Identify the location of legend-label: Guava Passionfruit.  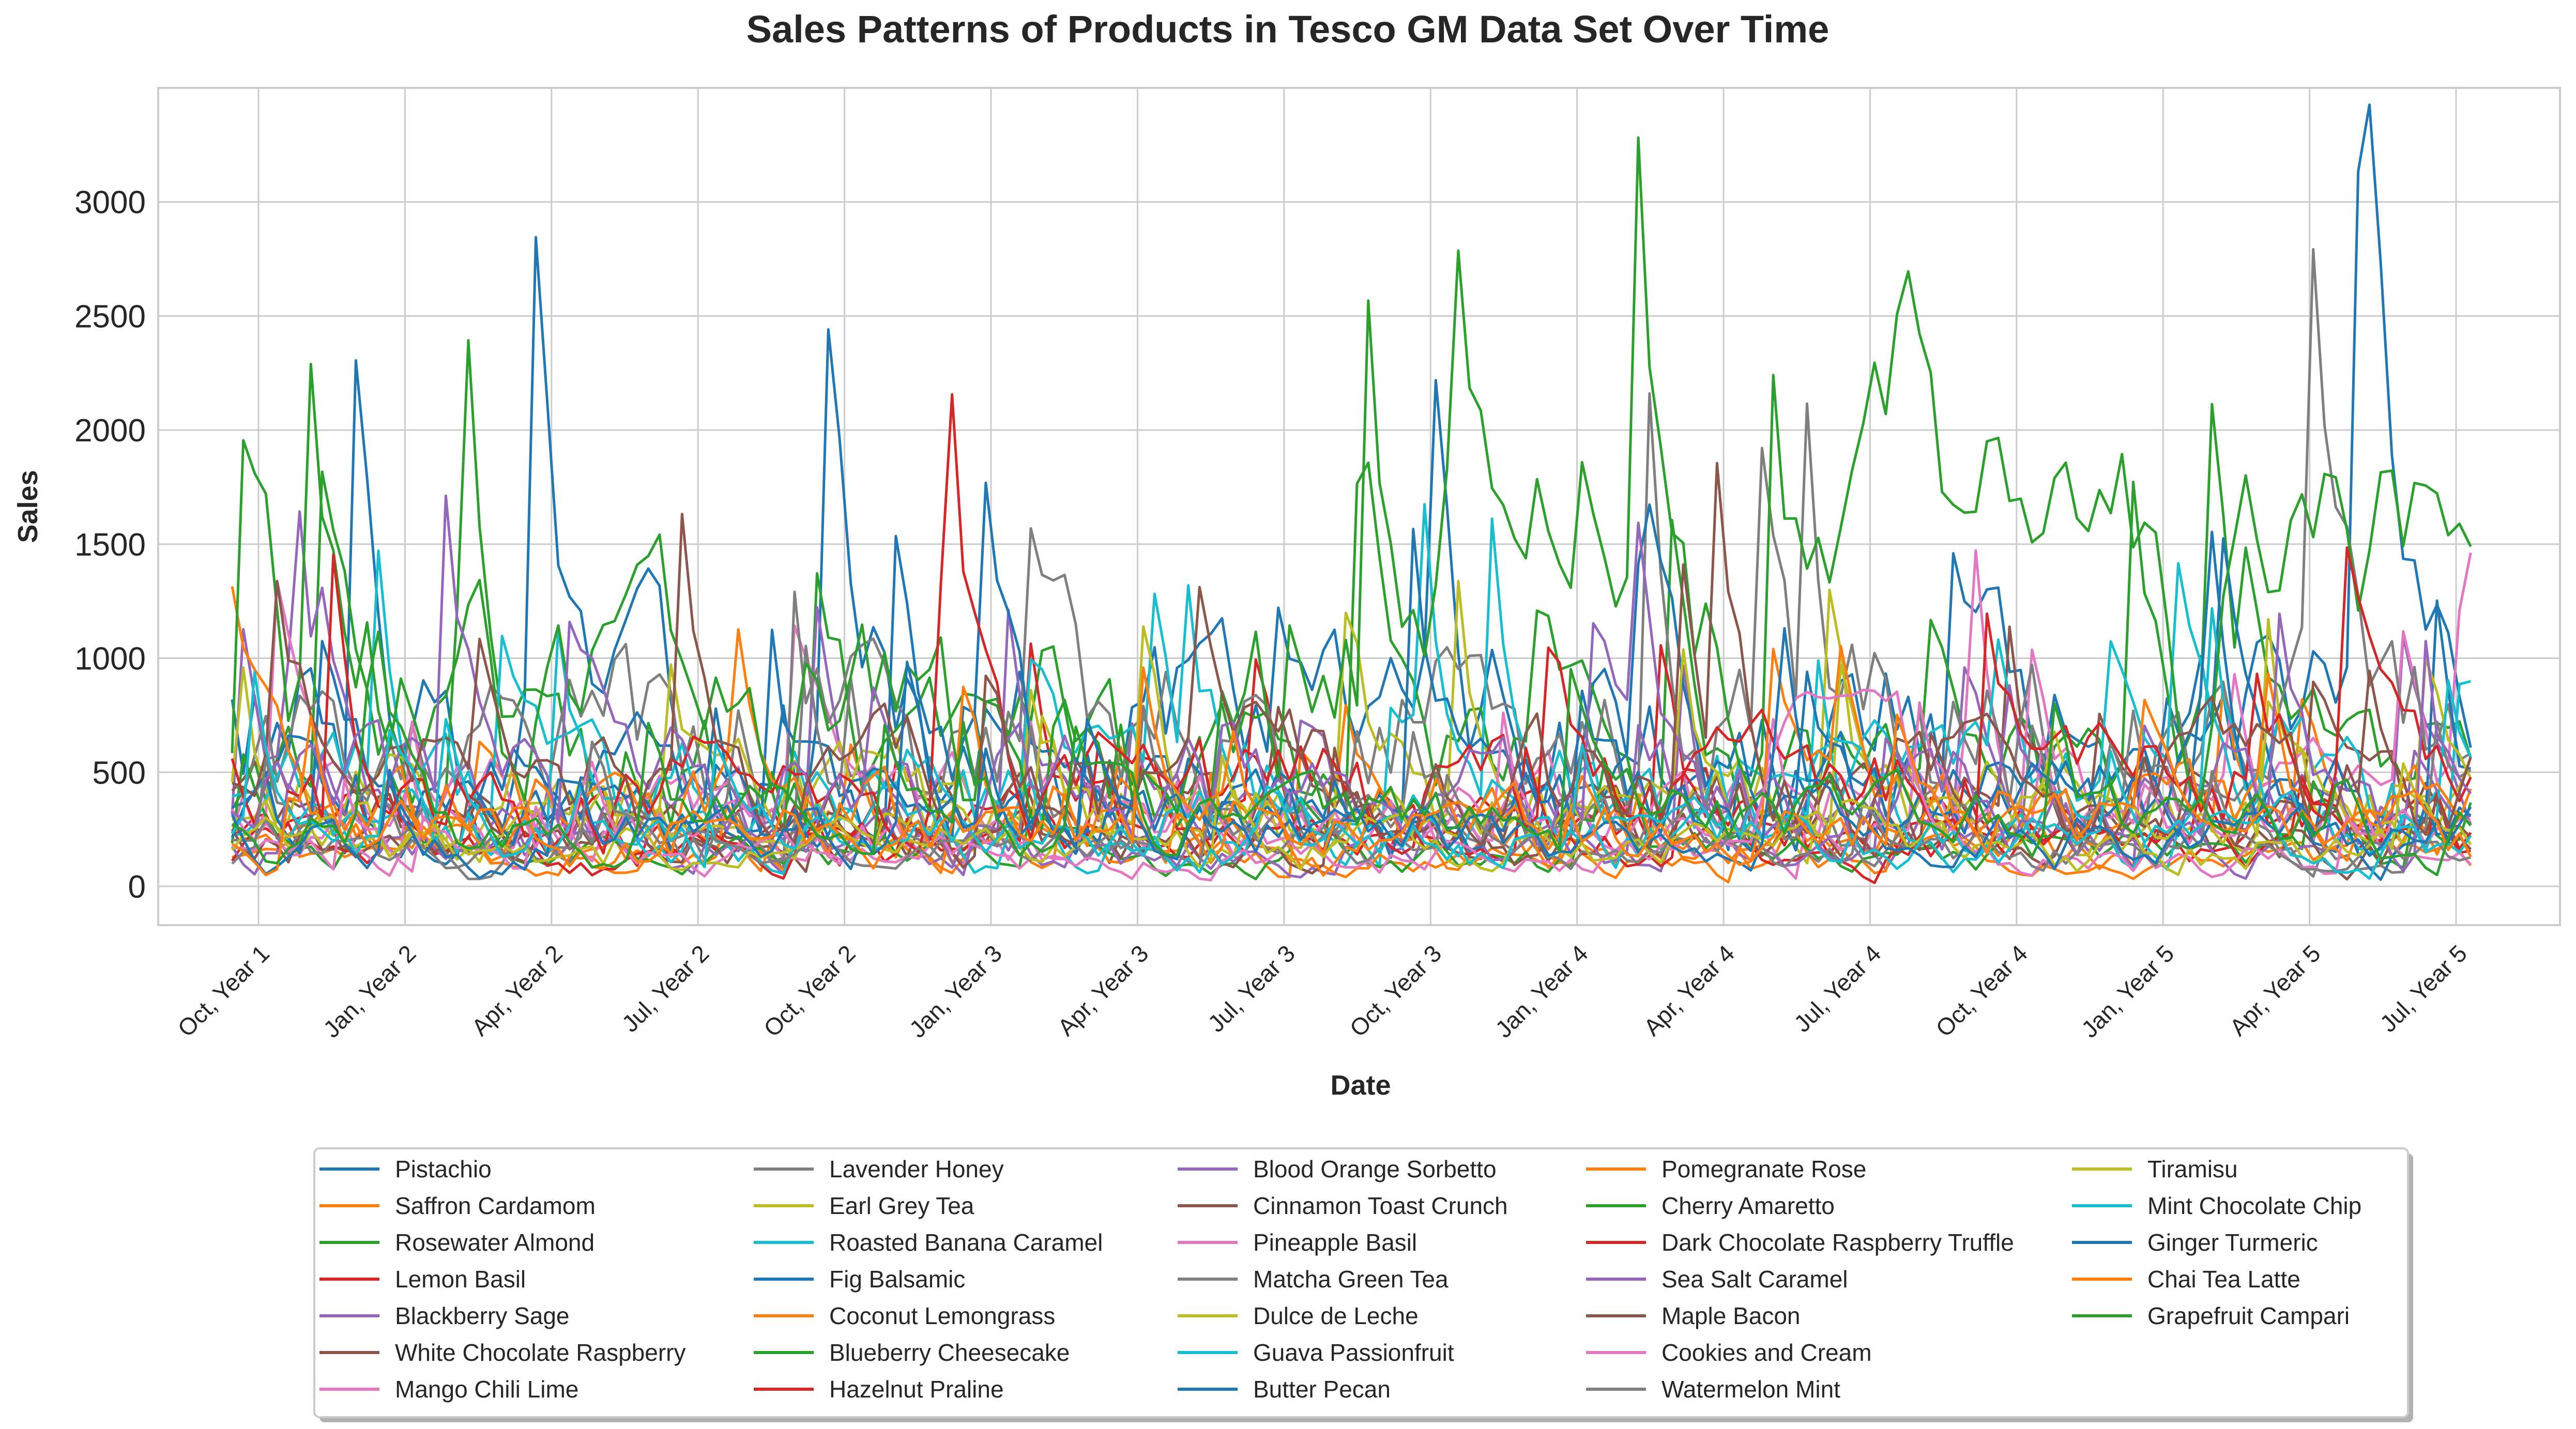
(1353, 1352).